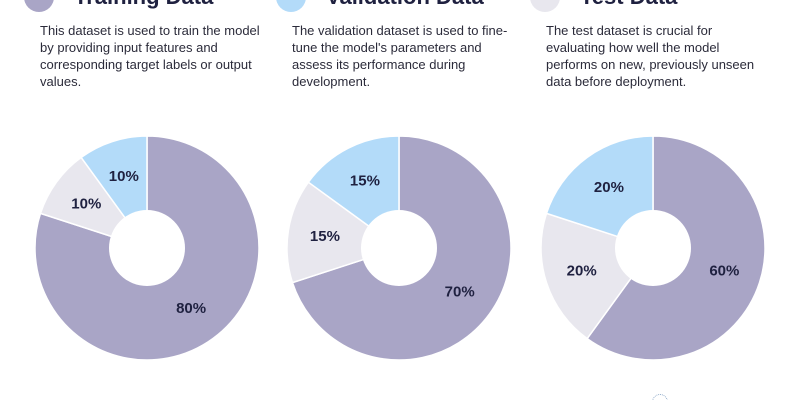 This screenshot has width=800, height=400. Describe the element at coordinates (724, 271) in the screenshot. I see `training-slice-label: 60%` at that location.